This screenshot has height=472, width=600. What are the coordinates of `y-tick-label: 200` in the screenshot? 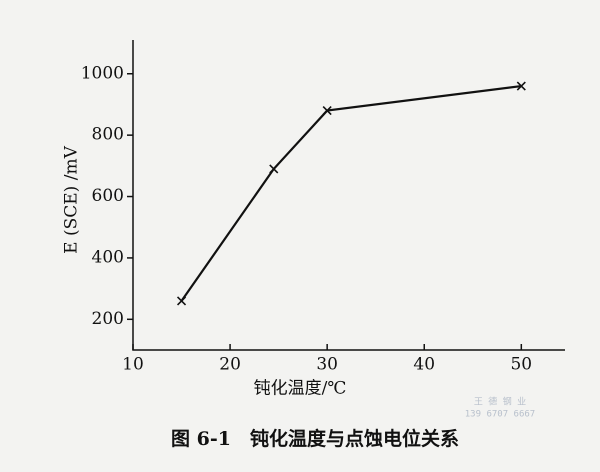 It's located at (108, 319).